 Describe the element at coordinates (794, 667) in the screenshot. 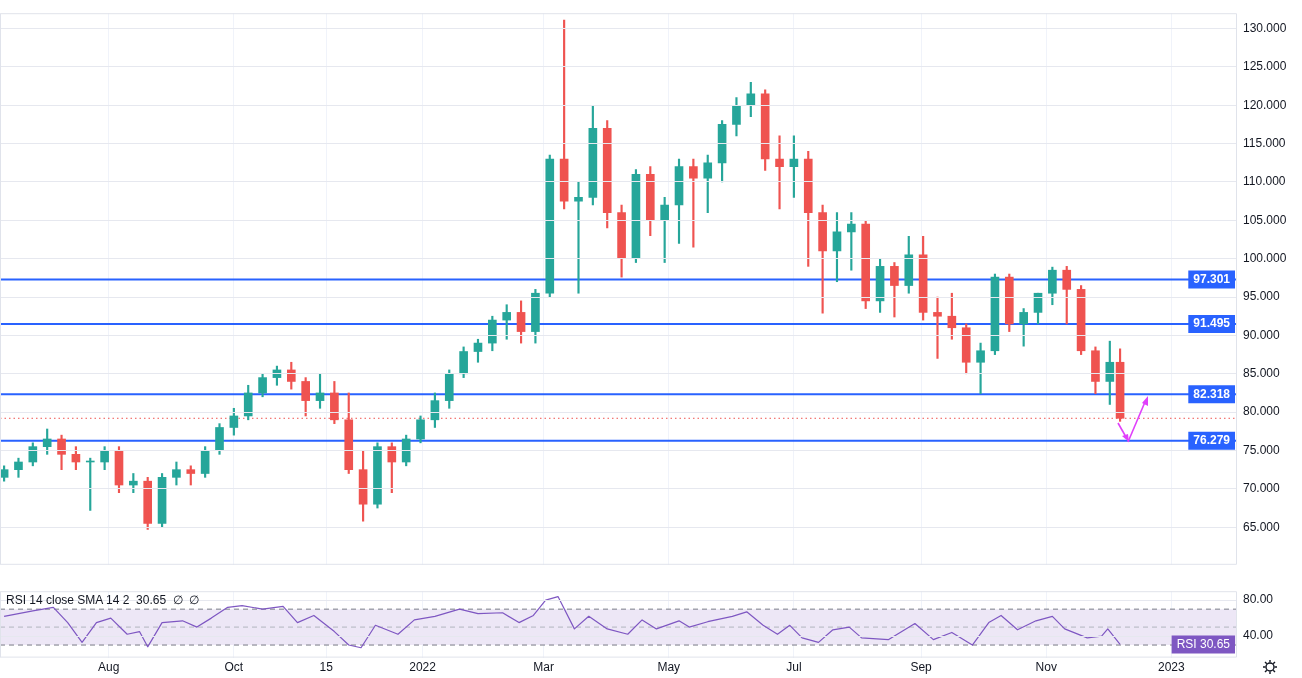

I see `x-tick-label: Jul` at that location.